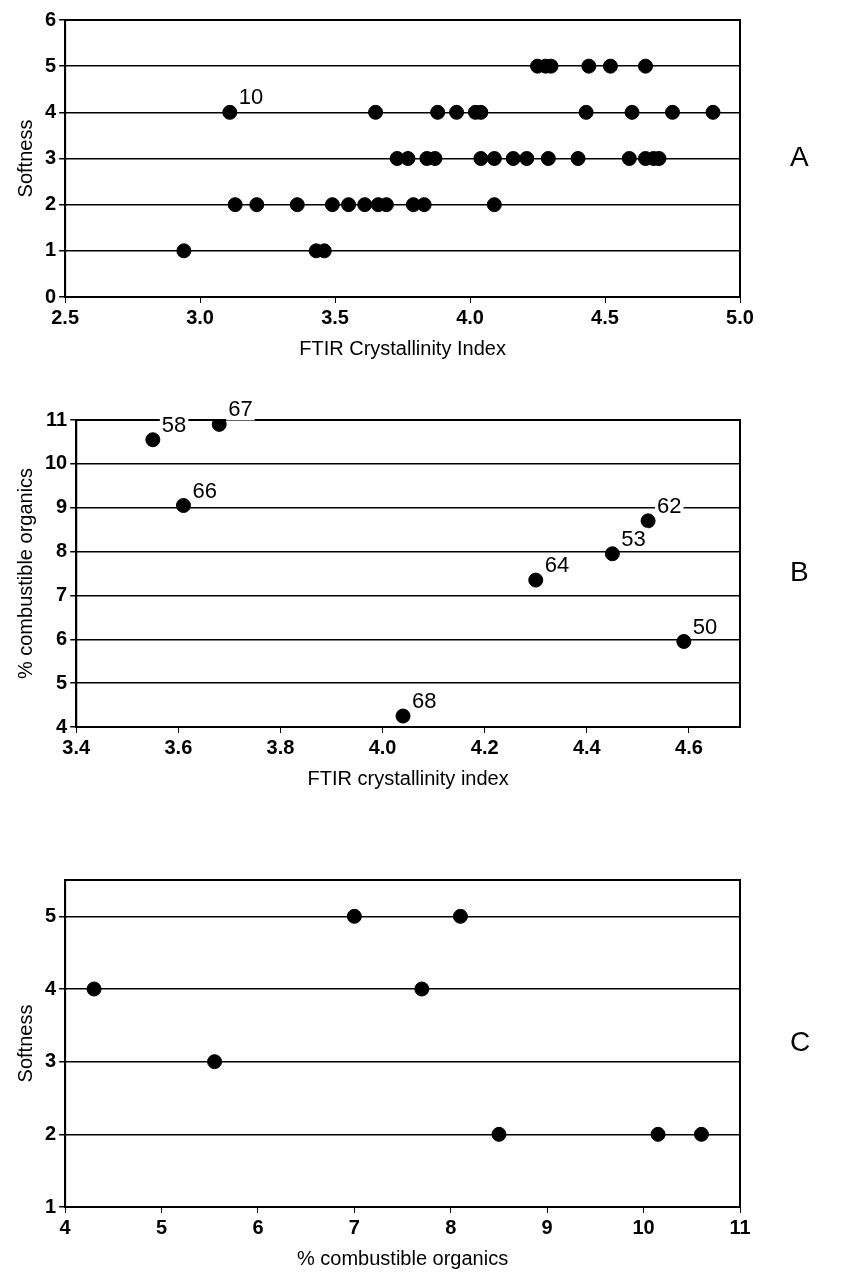 This screenshot has height=1280, width=850. What do you see at coordinates (65, 316) in the screenshot?
I see `x-tick-label: 2.5` at bounding box center [65, 316].